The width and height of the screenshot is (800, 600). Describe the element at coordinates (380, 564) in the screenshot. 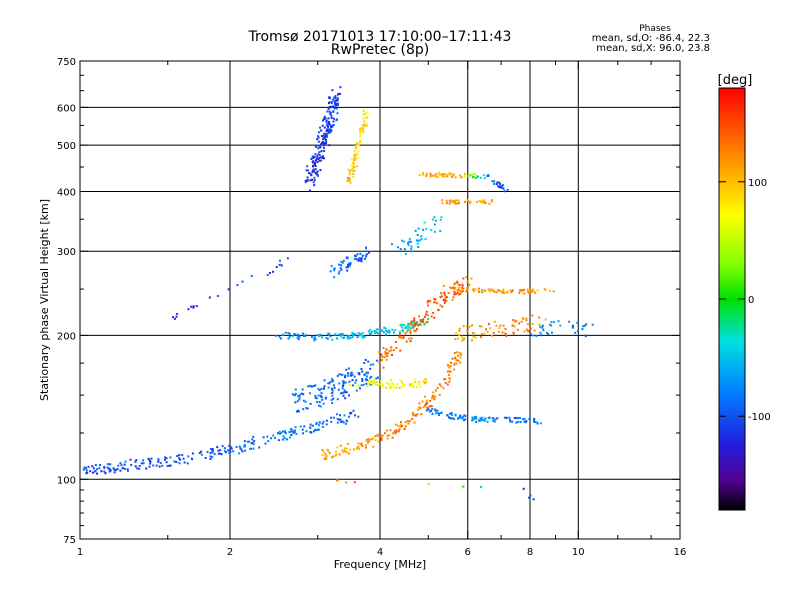

I see `x-axis-label: Frequency [MHz]` at that location.